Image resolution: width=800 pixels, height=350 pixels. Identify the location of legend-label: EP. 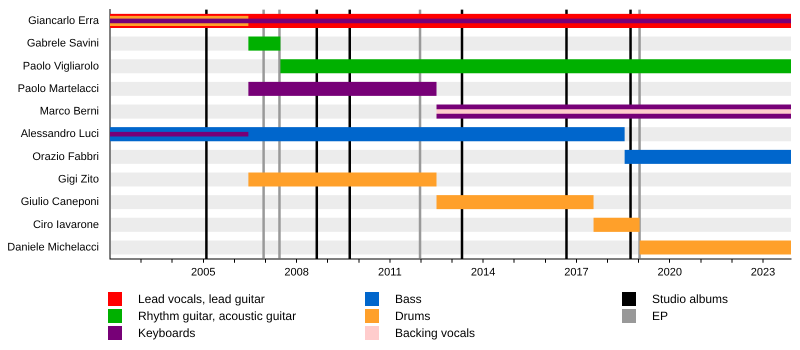
(660, 315).